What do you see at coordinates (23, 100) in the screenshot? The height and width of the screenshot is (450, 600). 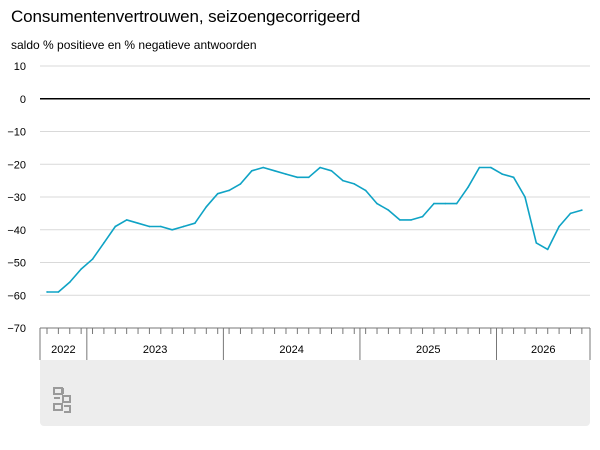 I see `y-tick-label: 0` at bounding box center [23, 100].